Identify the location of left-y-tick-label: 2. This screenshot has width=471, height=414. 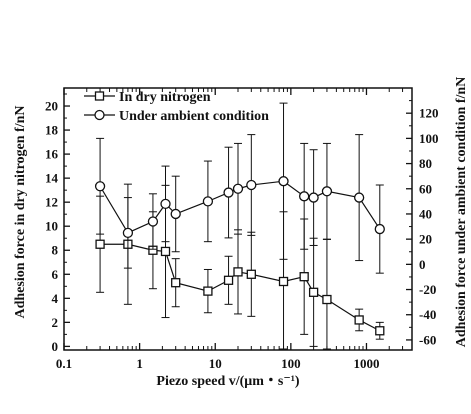
(55, 322).